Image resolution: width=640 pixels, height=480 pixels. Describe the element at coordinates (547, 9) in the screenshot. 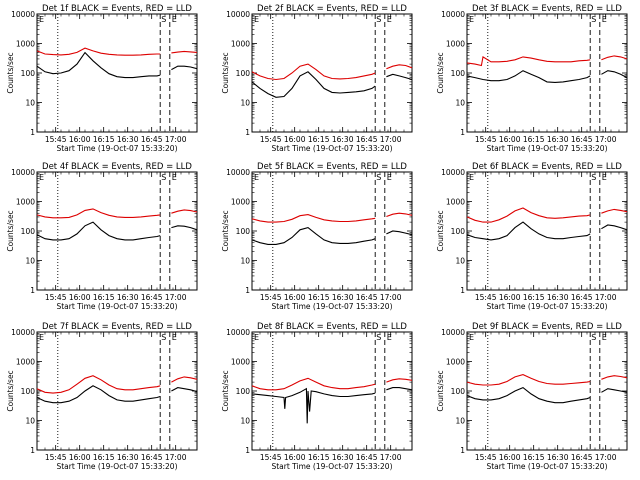

I see `chart-title: Det 3f BLACK = Events, RED = LLD` at that location.